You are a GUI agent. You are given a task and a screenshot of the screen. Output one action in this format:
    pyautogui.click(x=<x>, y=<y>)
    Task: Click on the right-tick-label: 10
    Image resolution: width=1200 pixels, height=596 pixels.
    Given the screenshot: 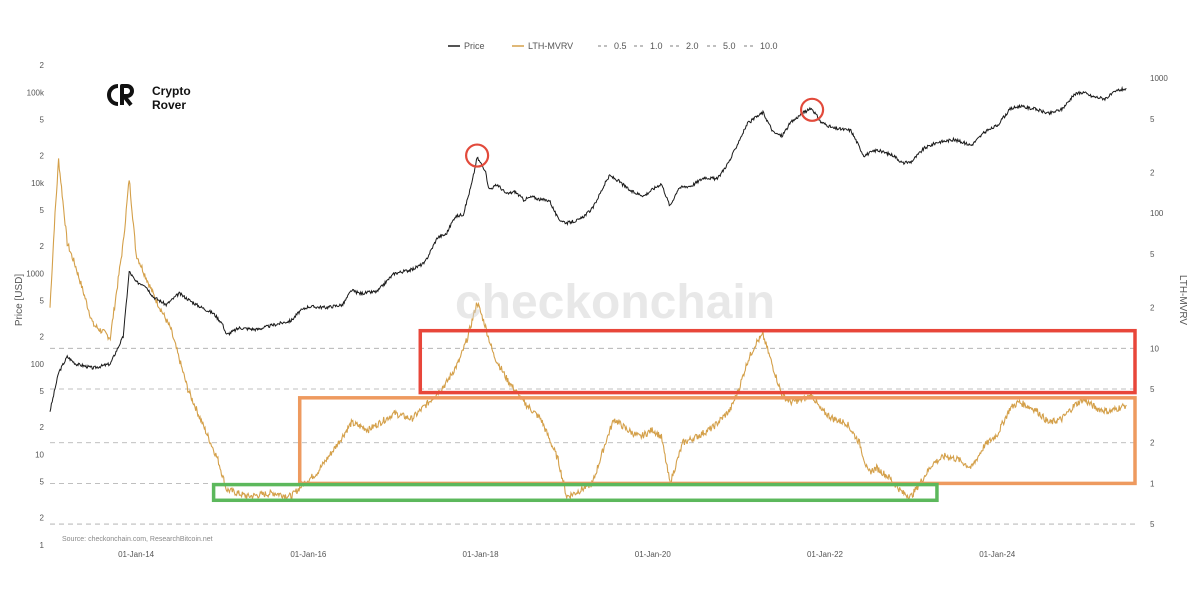 What is the action you would take?
    pyautogui.click(x=1154, y=348)
    